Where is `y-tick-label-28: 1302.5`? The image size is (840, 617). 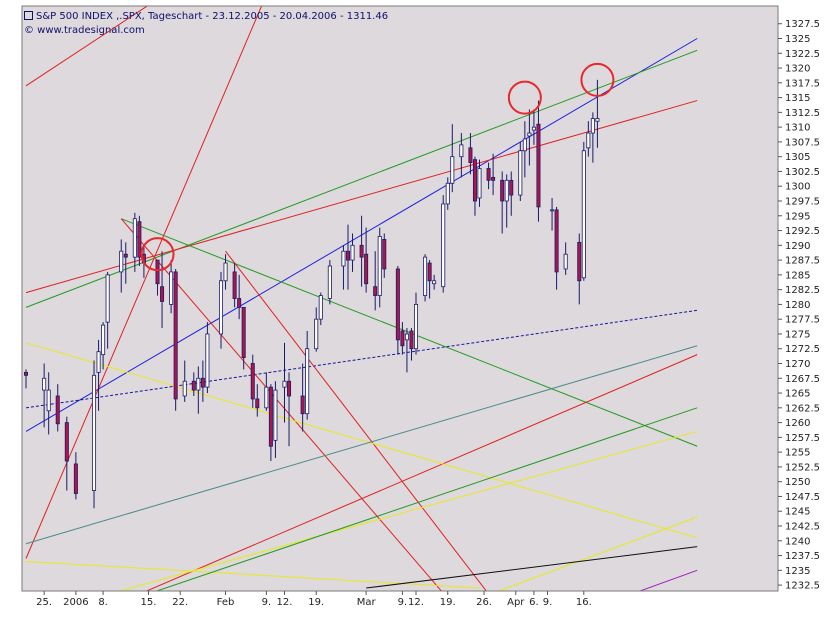 y-tick-label-28: 1302.5 is located at coordinates (802, 172).